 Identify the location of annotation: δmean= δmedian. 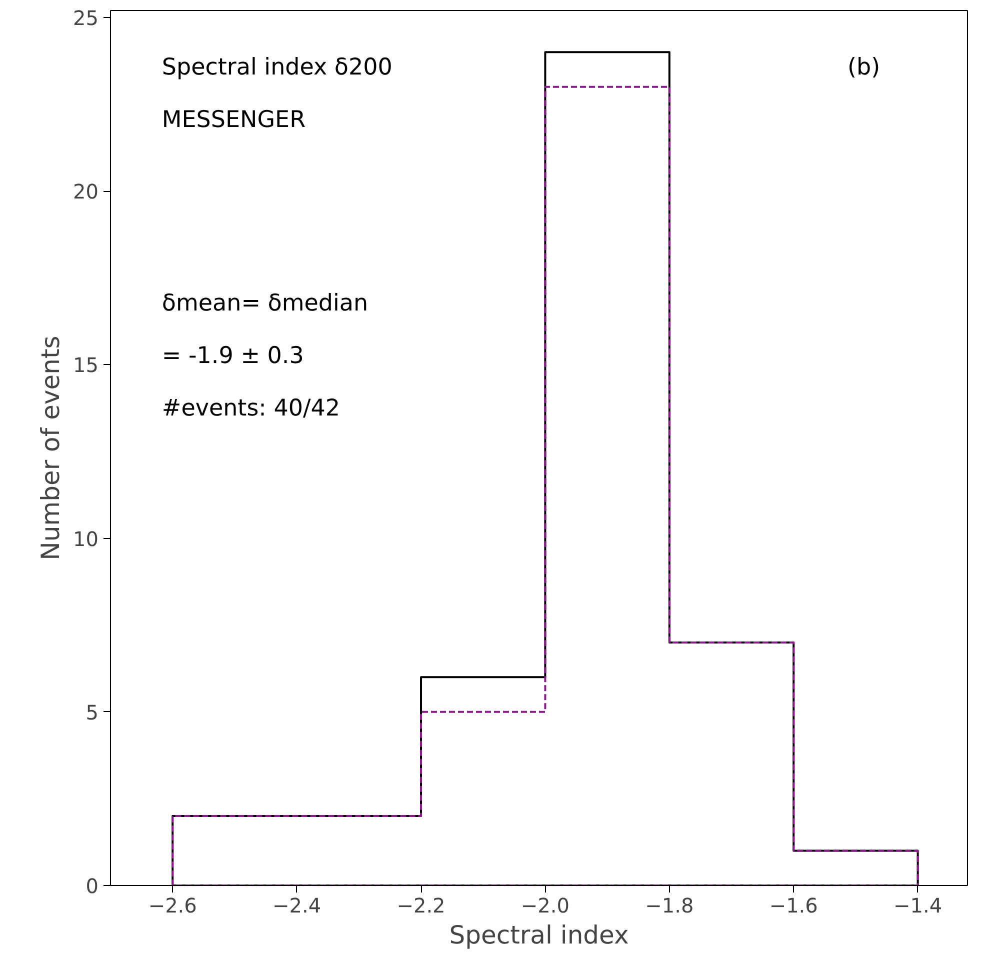
(265, 303).